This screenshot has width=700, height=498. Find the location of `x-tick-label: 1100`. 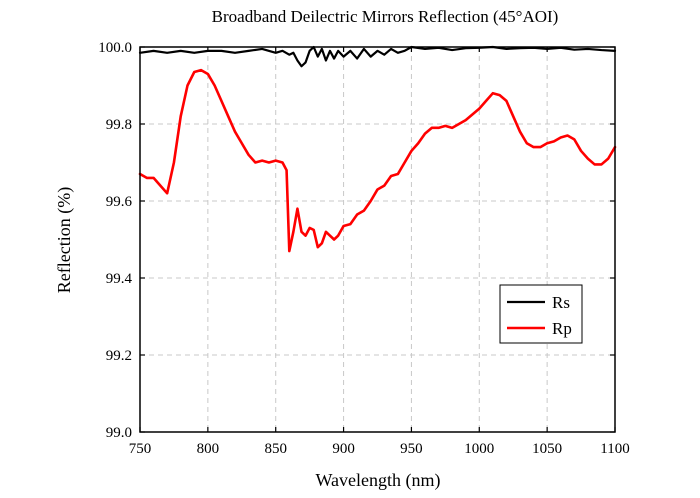

x-tick-label: 1100 is located at coordinates (614, 449).